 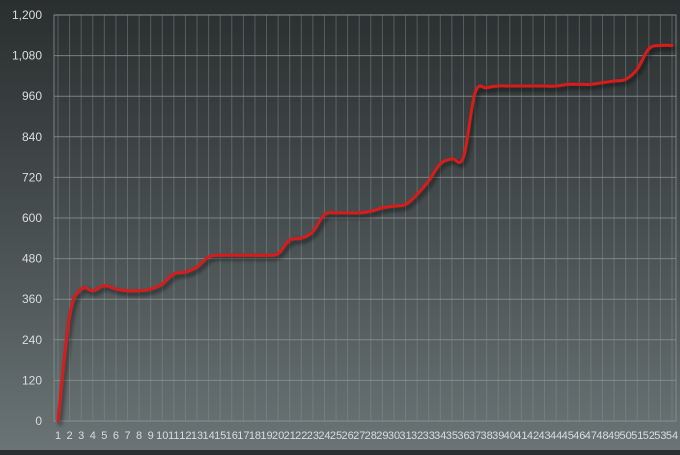 I want to click on x-tick-label: 3, so click(x=81, y=436).